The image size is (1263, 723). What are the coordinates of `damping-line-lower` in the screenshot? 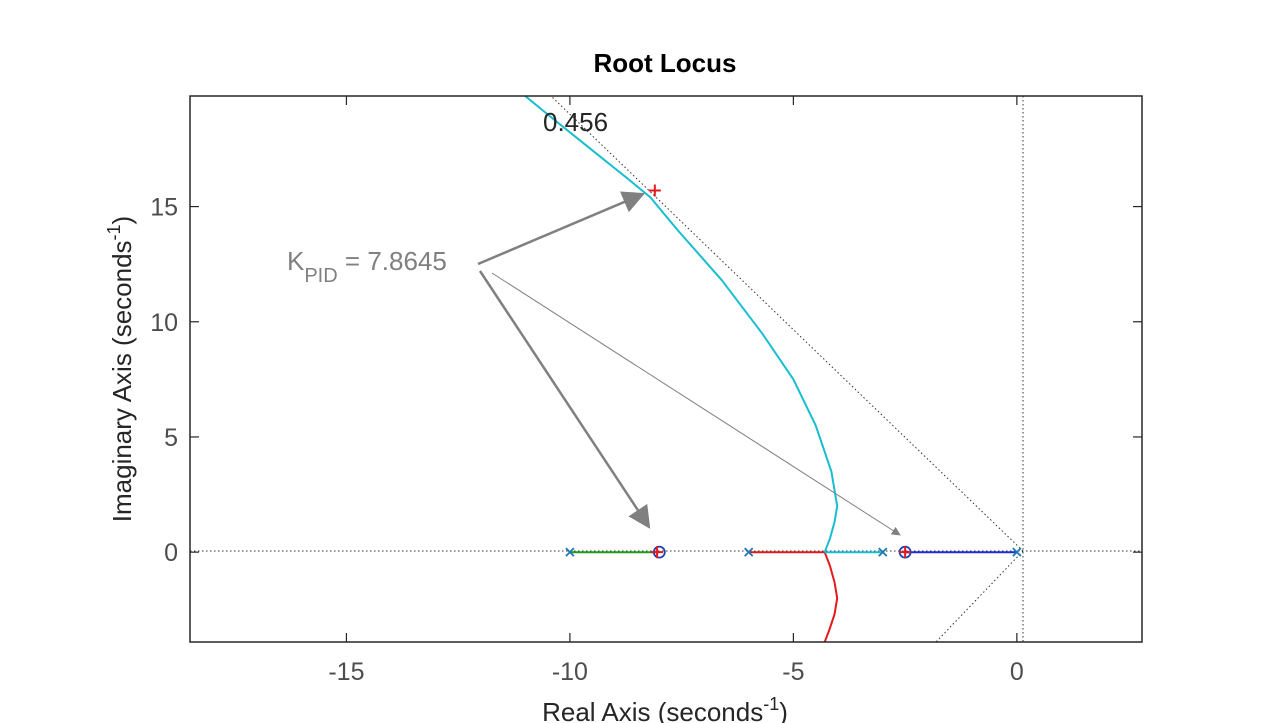 It's located at (979, 596).